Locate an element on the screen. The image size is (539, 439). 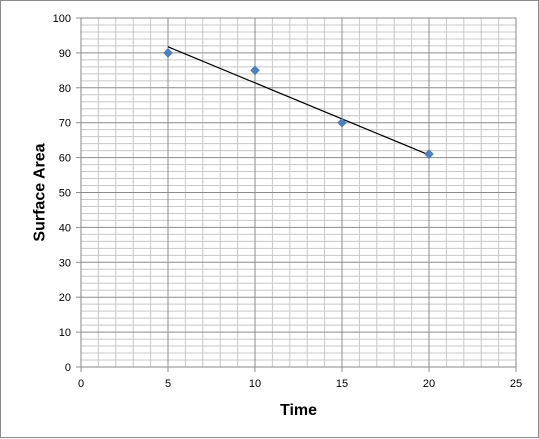
y-tick-label: 70 is located at coordinates (65, 124).